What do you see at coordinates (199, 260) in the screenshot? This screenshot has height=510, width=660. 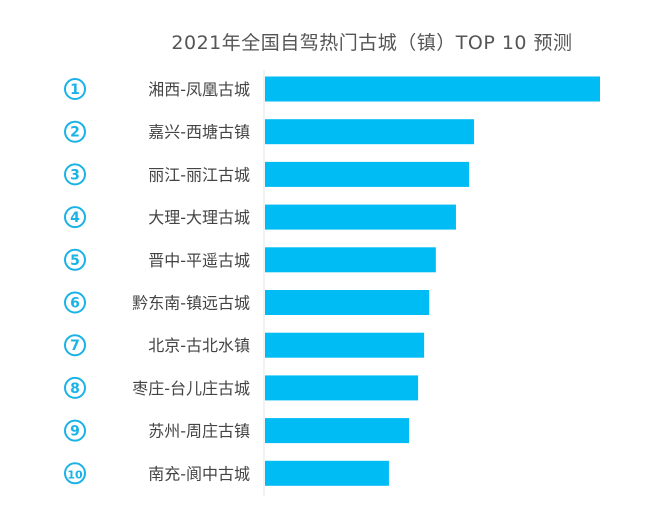 I see `category-label: 晋中-平遥古城` at bounding box center [199, 260].